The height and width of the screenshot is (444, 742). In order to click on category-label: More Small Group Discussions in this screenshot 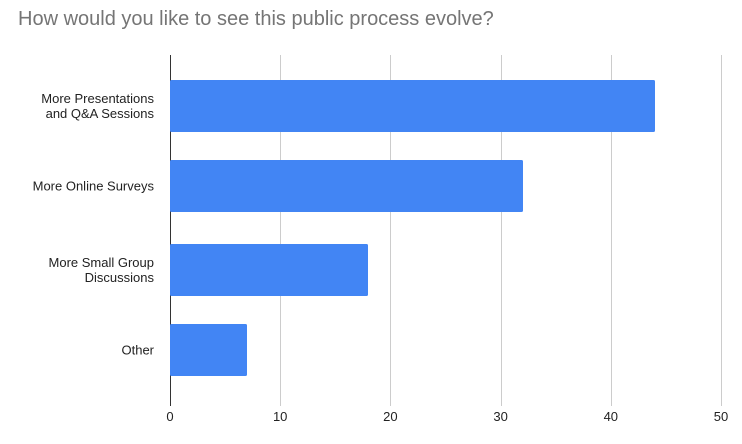, I will do `click(101, 270)`.